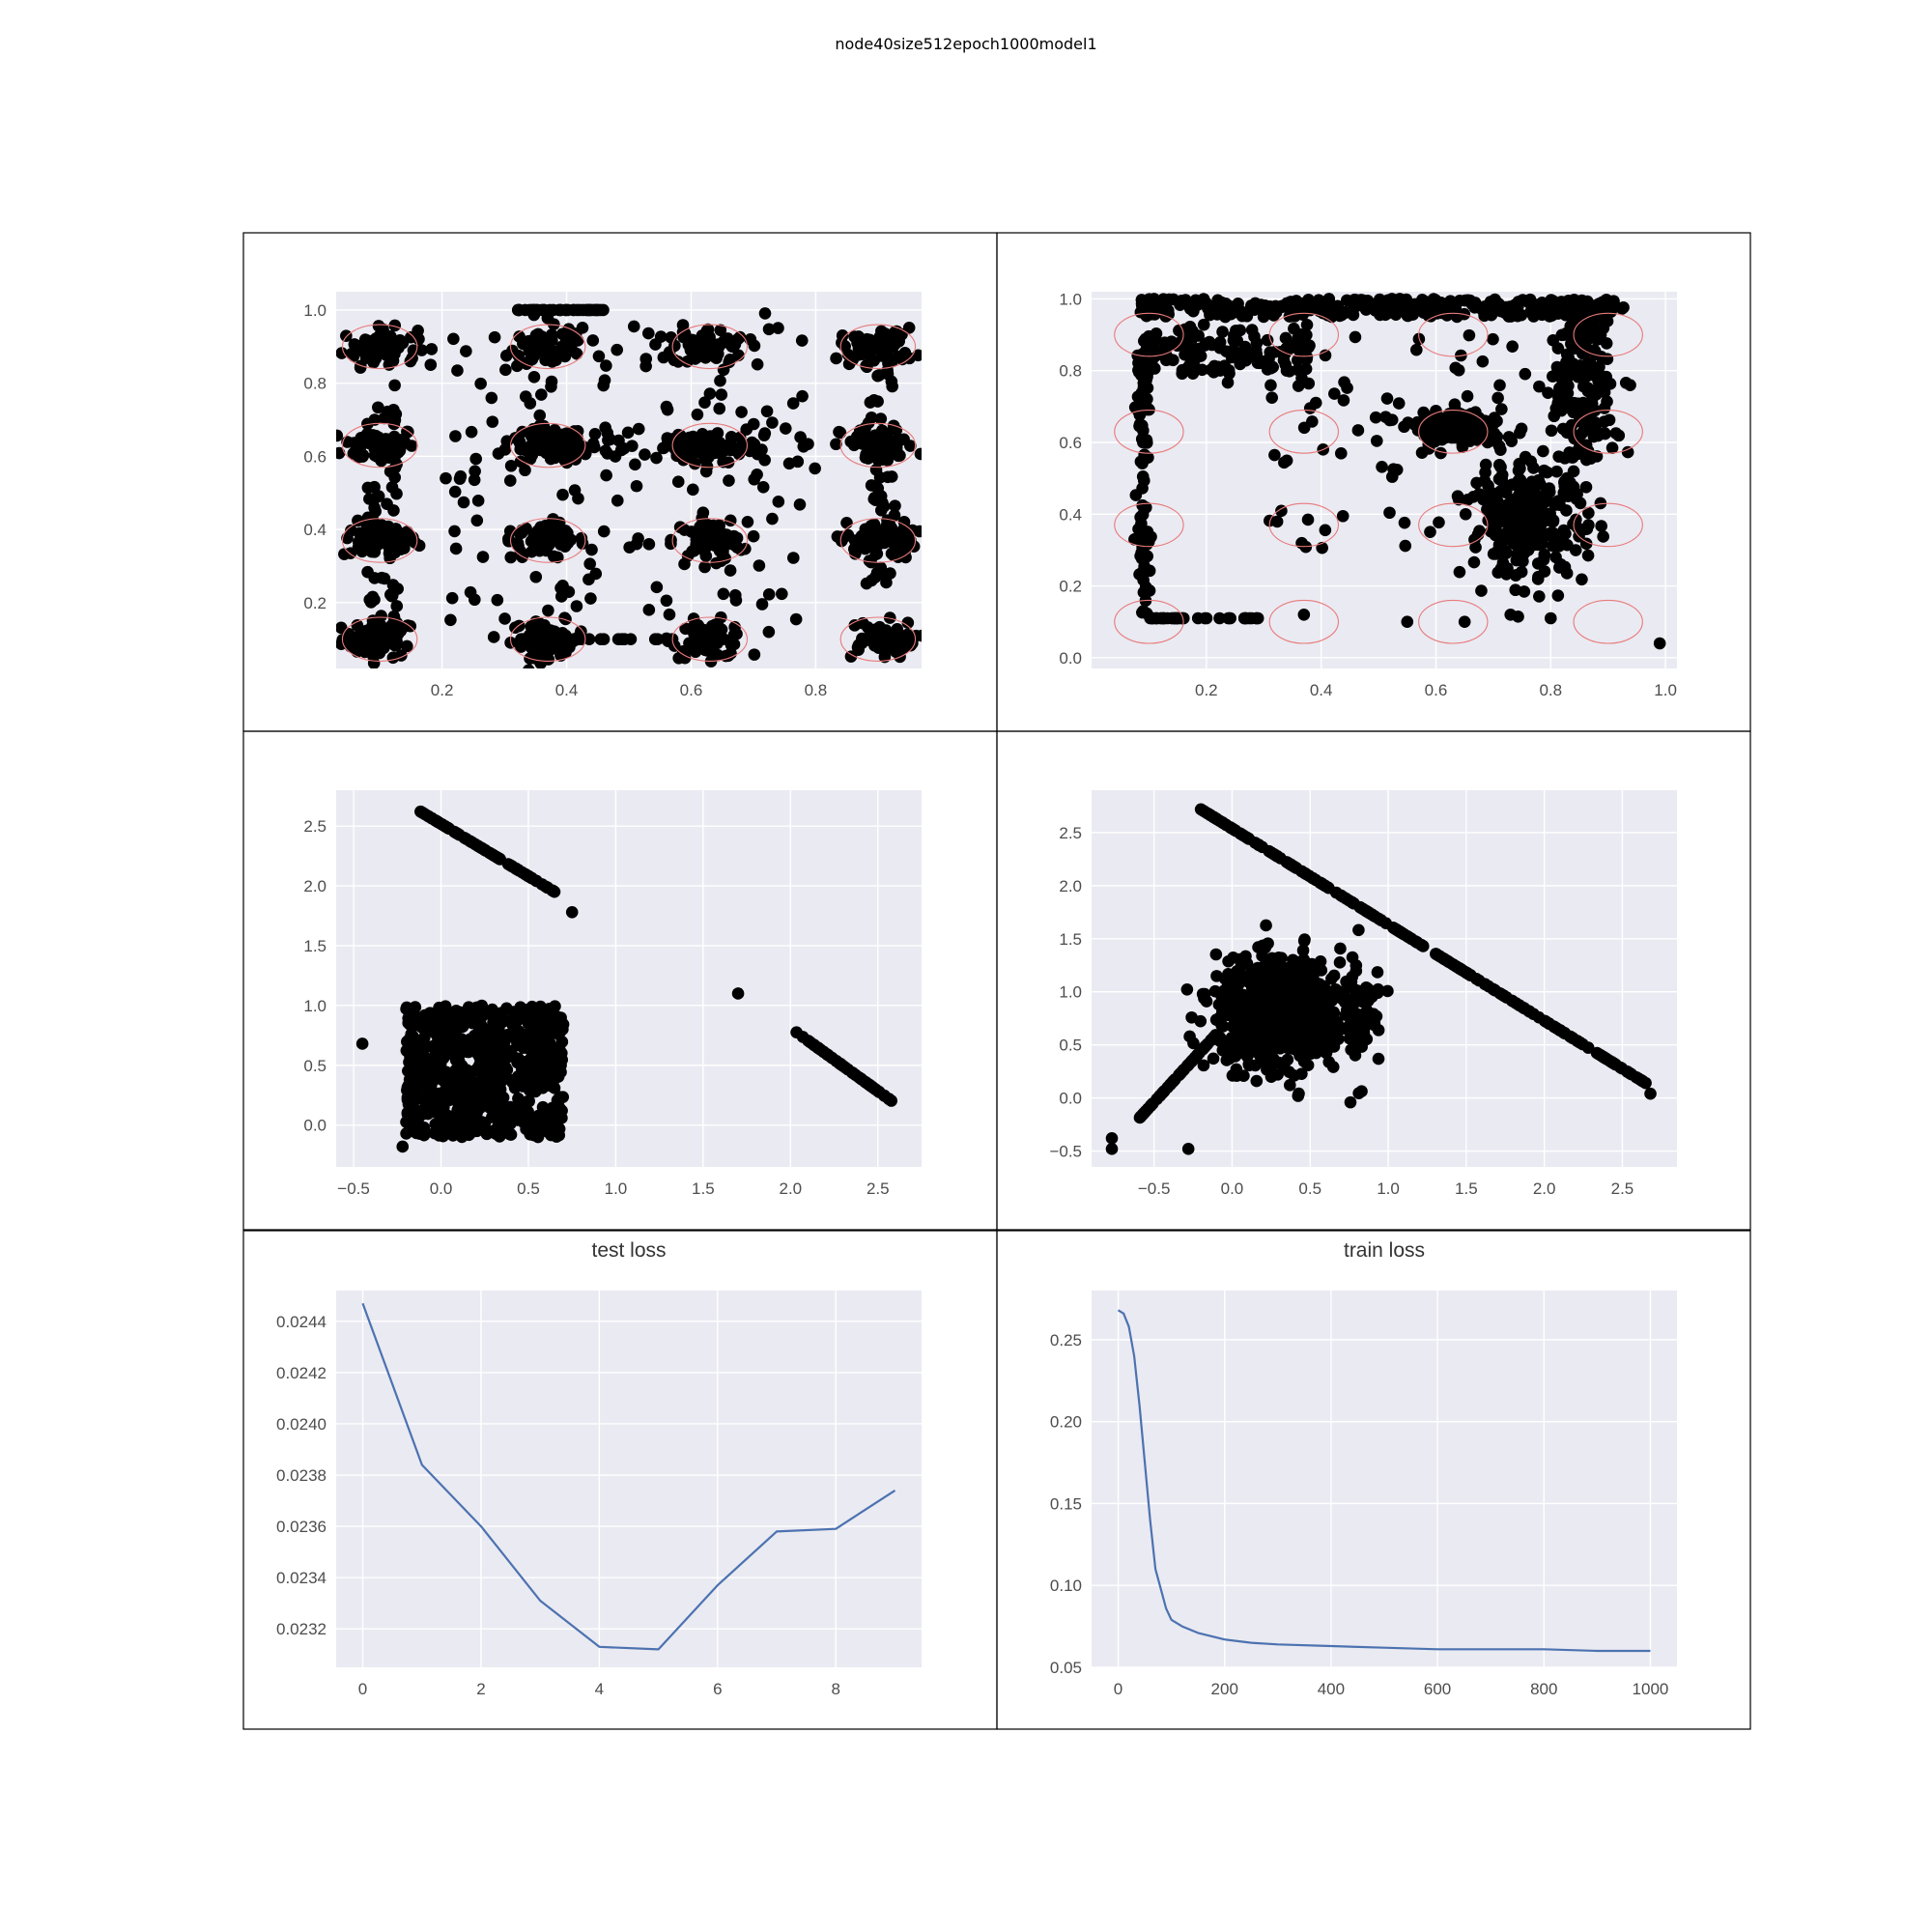 This screenshot has height=1932, width=1932. Describe the element at coordinates (628, 1476) in the screenshot. I see `data-layer` at that location.